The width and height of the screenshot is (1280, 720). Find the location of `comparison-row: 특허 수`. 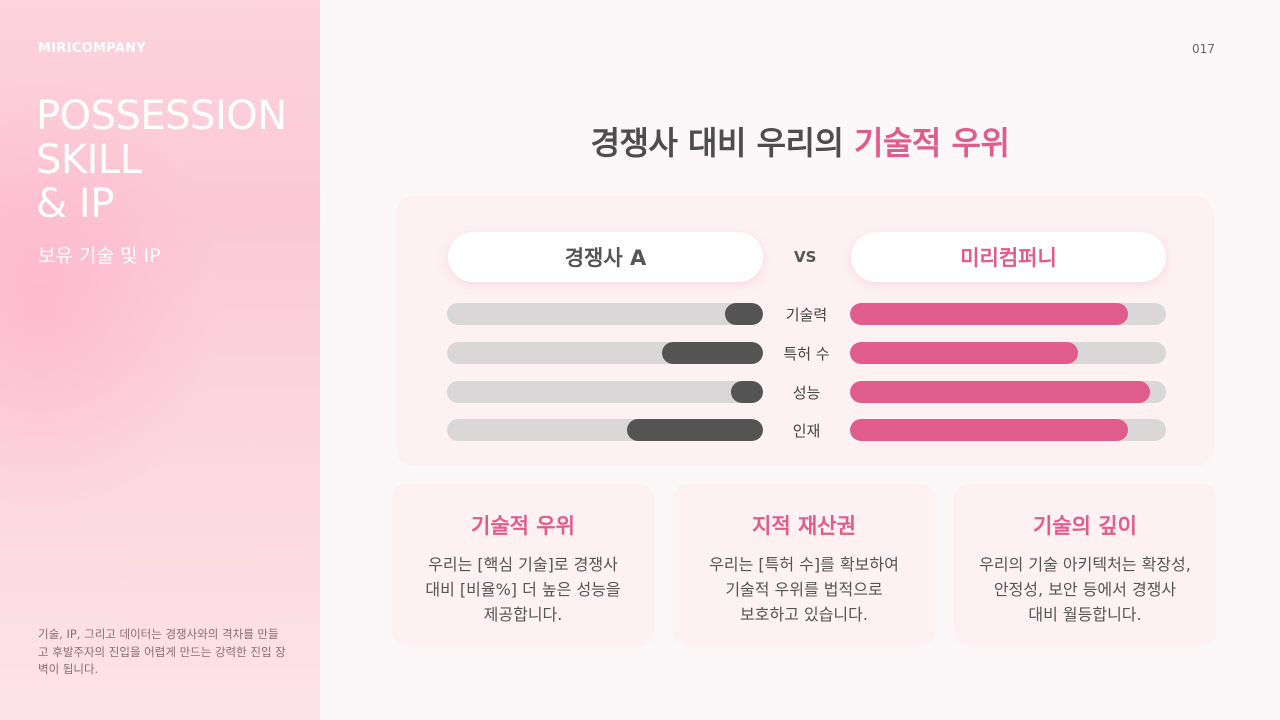

comparison-row: 특허 수 is located at coordinates (805, 352).